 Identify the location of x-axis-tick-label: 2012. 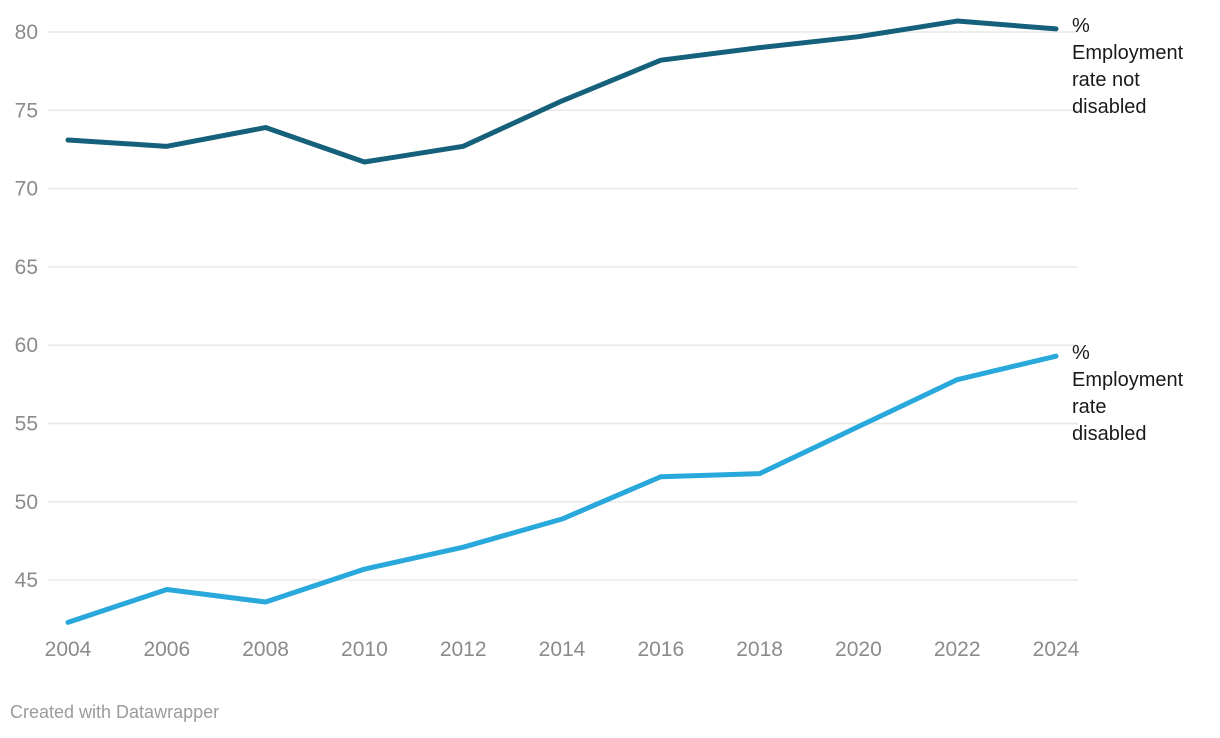
(463, 649).